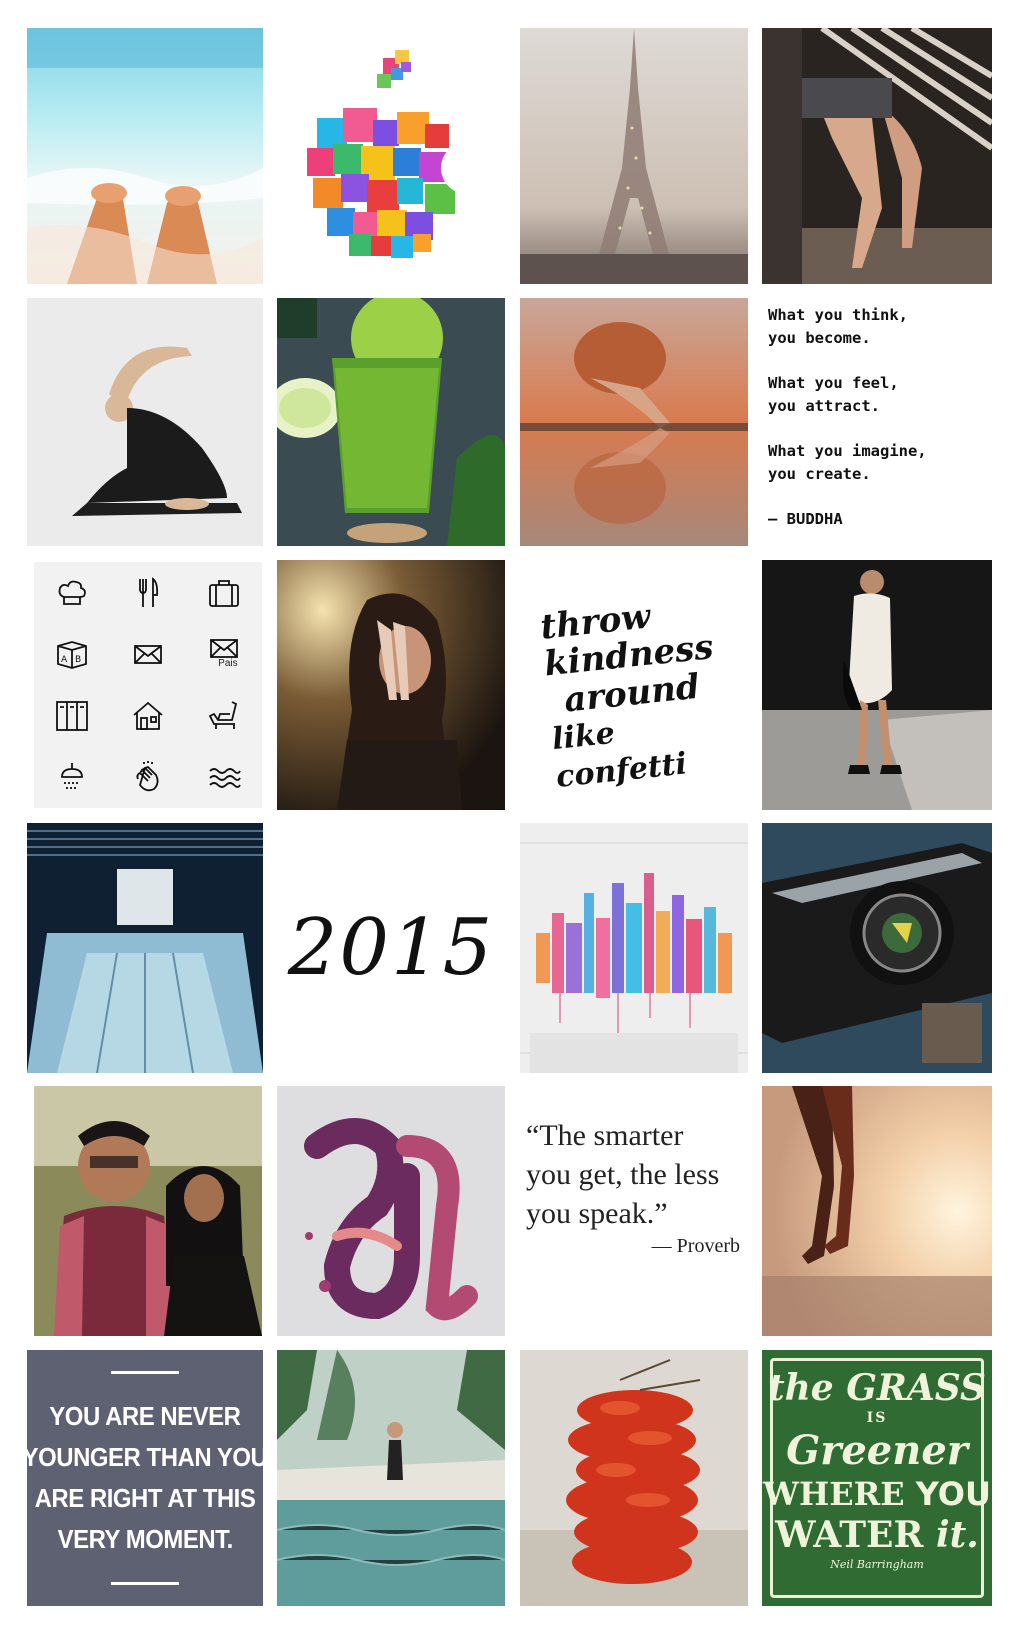 The width and height of the screenshot is (1014, 1626). I want to click on watercolor-skyline-art, so click(634, 948).